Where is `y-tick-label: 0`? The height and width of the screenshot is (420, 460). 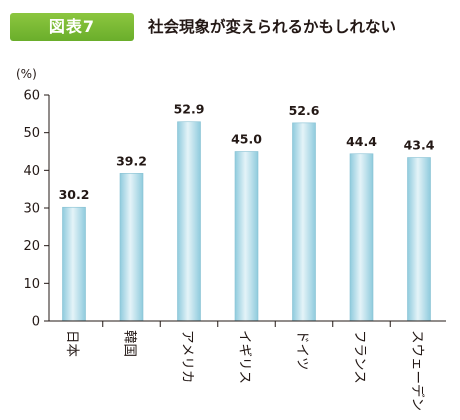 y-tick-label: 0 is located at coordinates (36, 322).